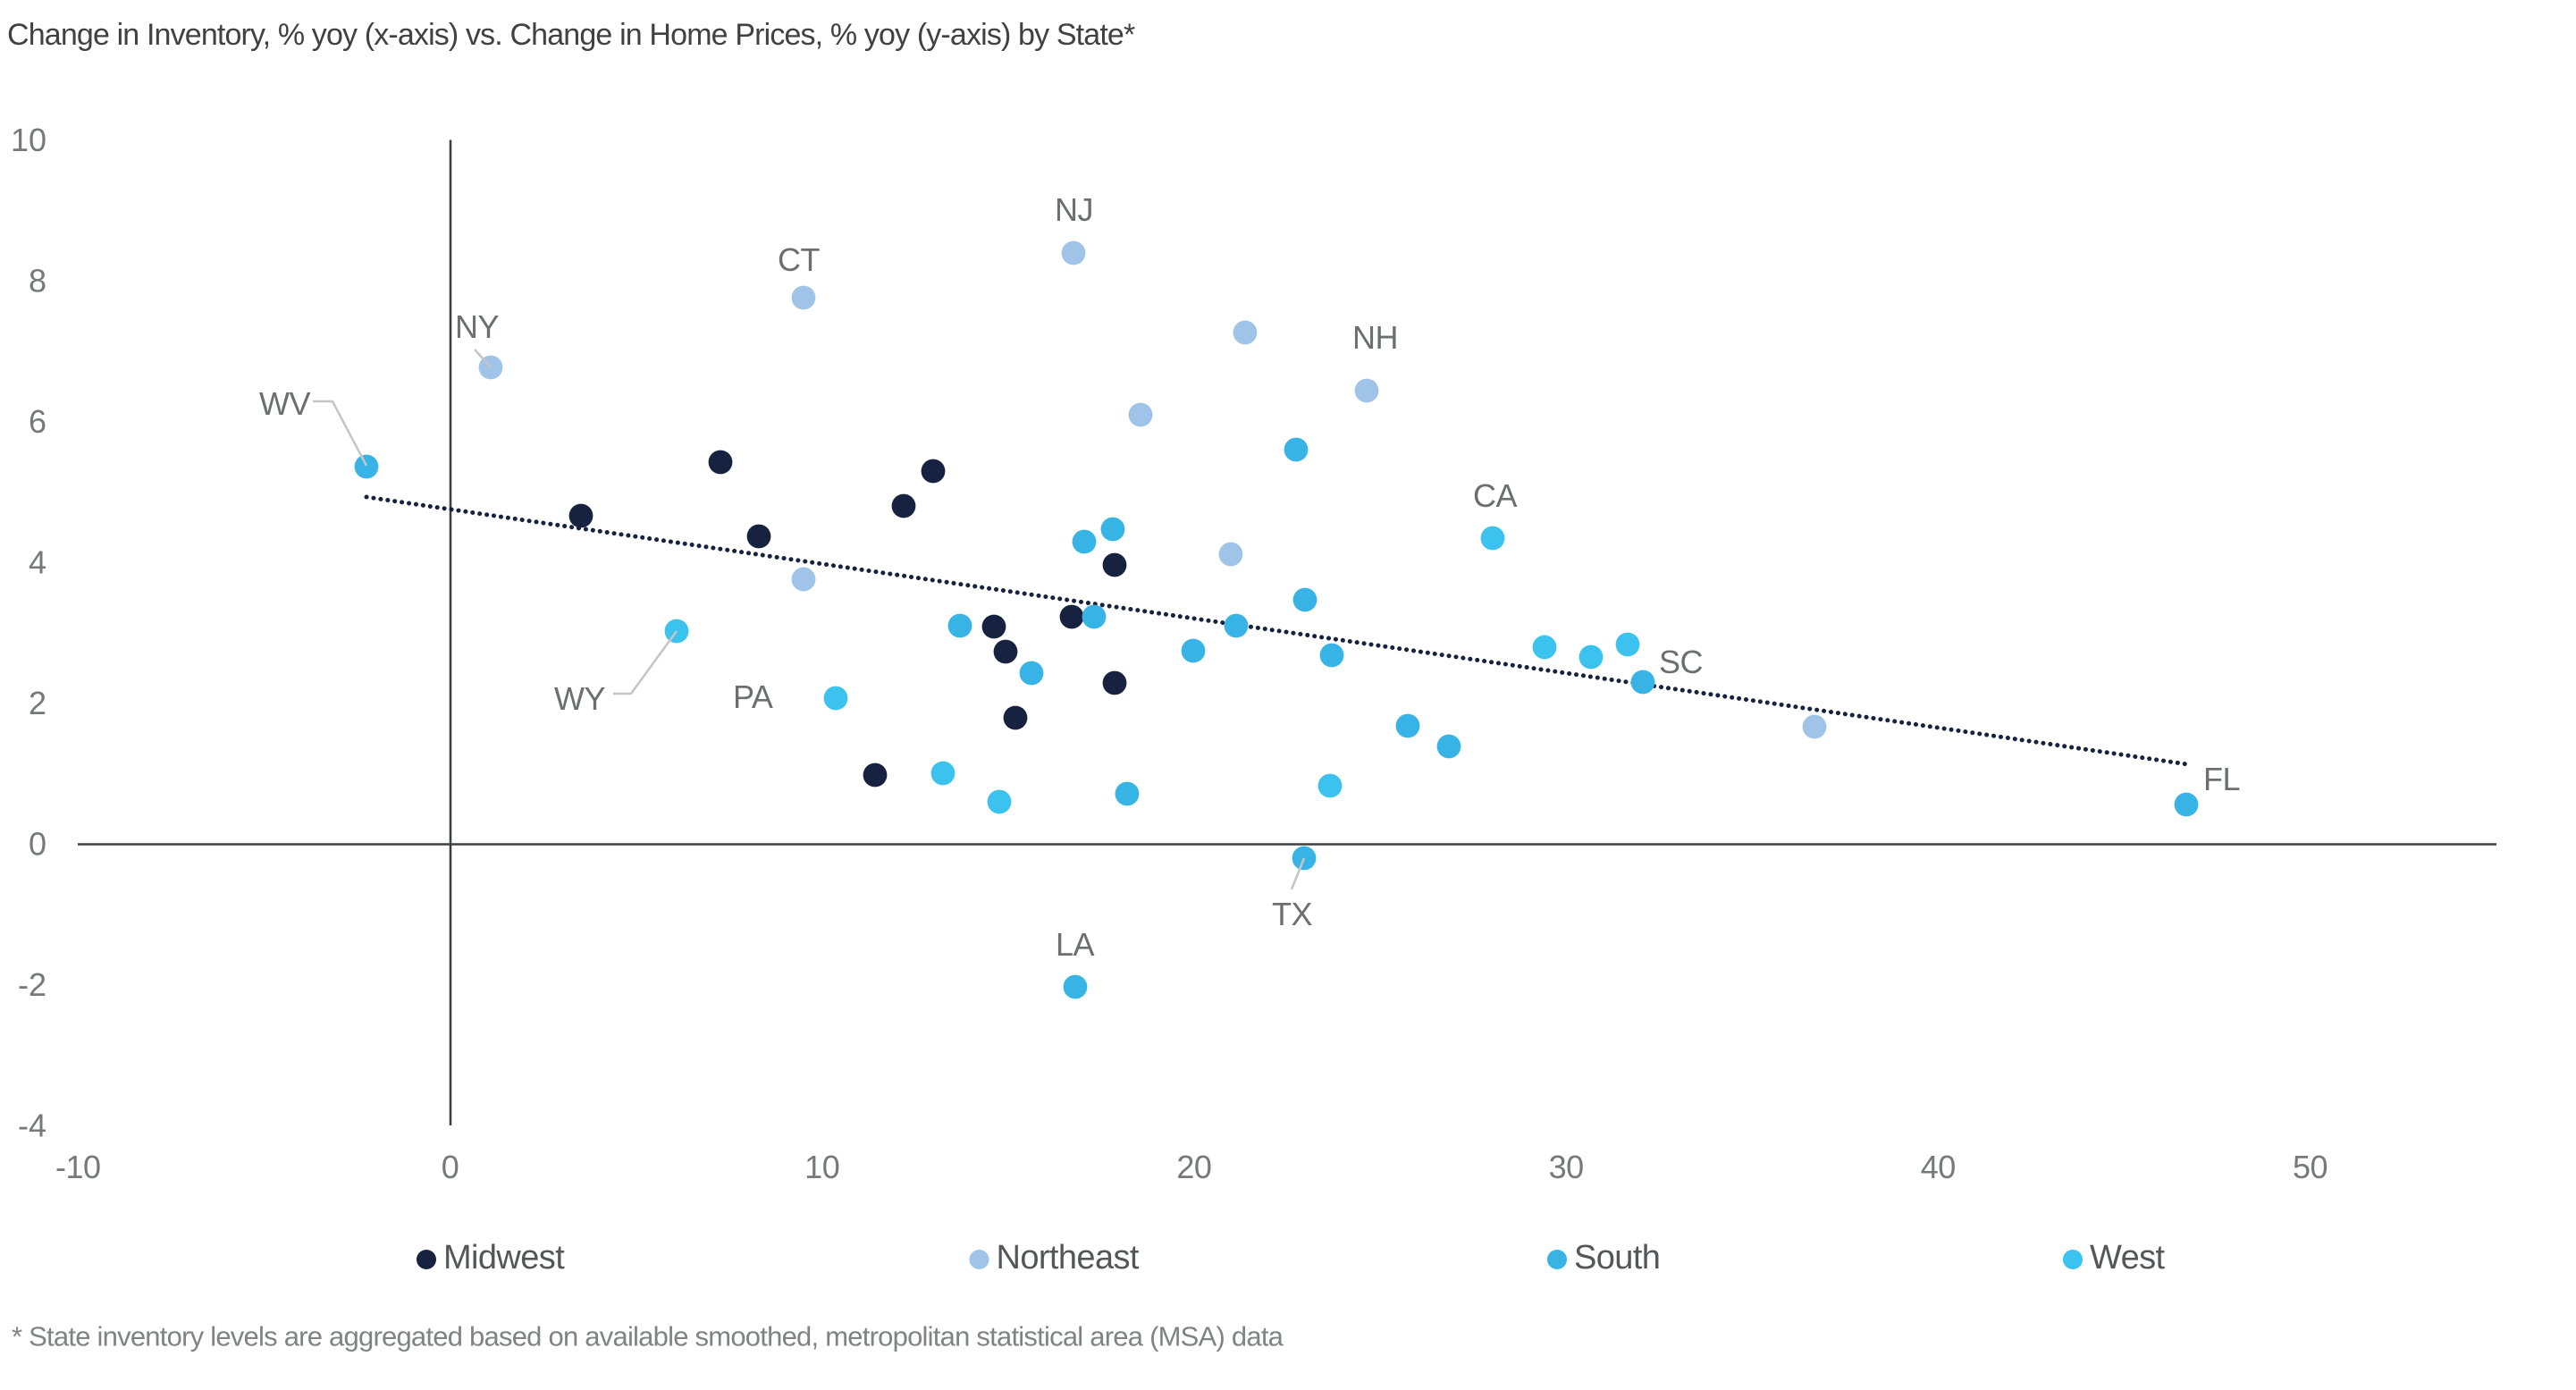 The image size is (2576, 1390). I want to click on svg-text: 20, so click(1194, 1167).